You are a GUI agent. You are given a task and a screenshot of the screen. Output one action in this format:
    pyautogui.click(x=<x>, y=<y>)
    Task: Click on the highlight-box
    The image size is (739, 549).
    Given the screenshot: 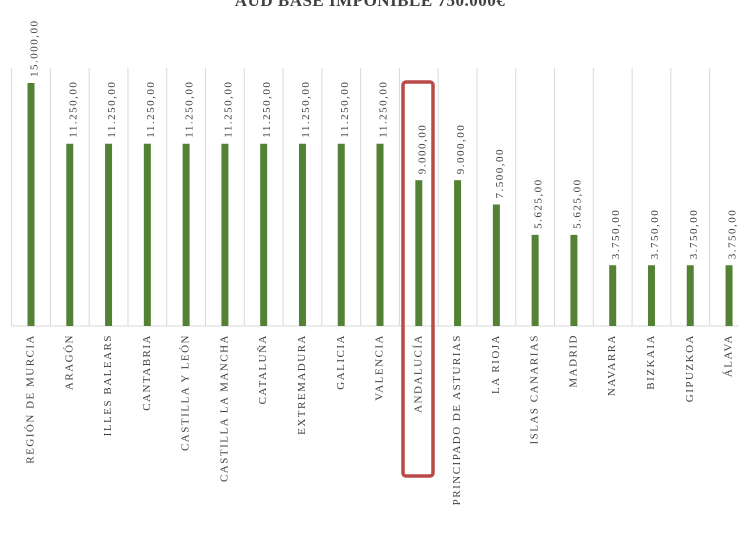 What is the action you would take?
    pyautogui.click(x=418, y=279)
    